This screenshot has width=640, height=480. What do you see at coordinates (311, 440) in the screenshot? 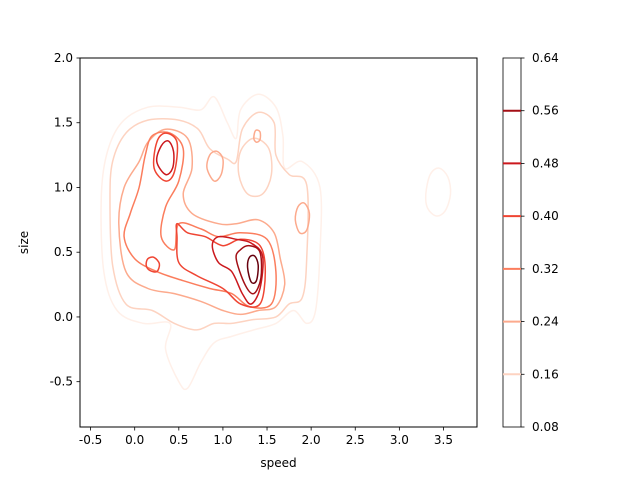
I see `x-tick-label: 2.0` at bounding box center [311, 440].